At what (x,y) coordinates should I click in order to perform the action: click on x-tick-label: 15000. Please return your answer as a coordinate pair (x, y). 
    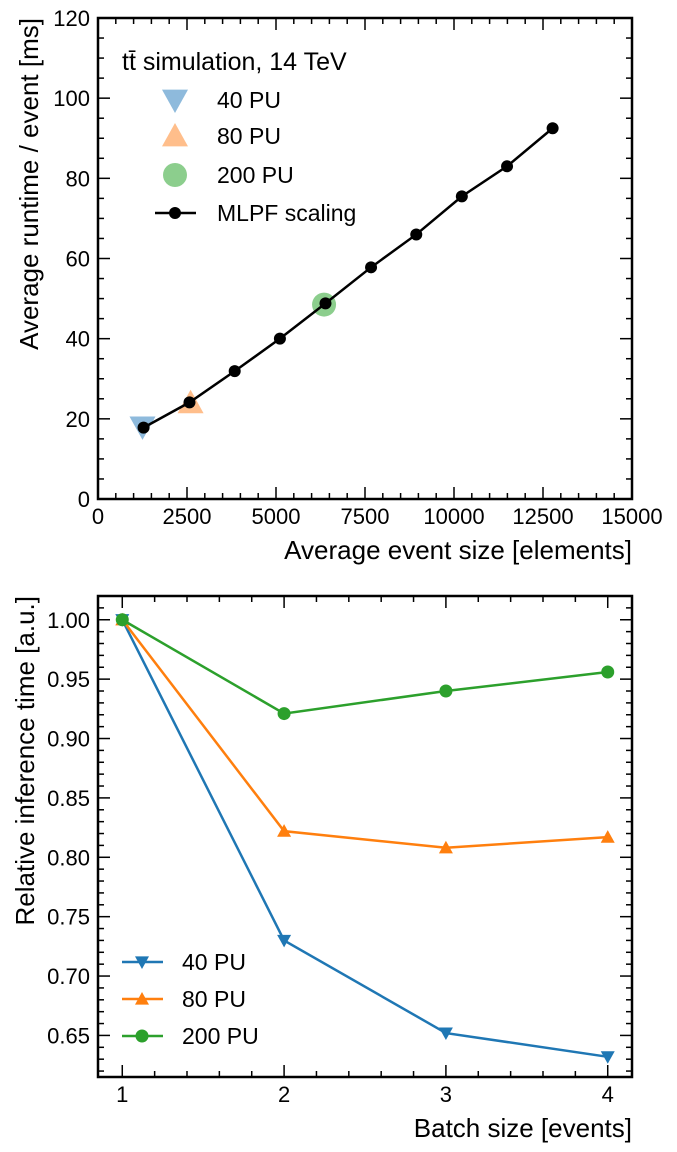
    Looking at the image, I should click on (631, 516).